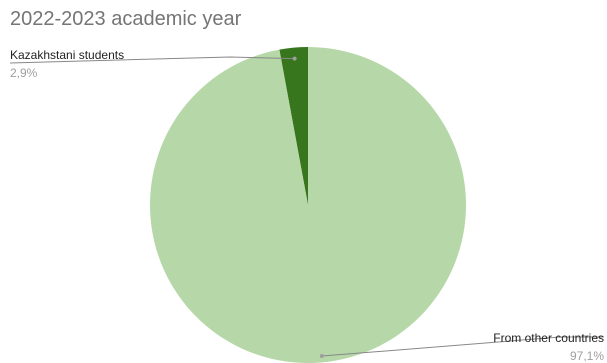 The width and height of the screenshot is (607, 363). Describe the element at coordinates (587, 356) in the screenshot. I see `slice-value-from-other-countries: 97,1%` at that location.